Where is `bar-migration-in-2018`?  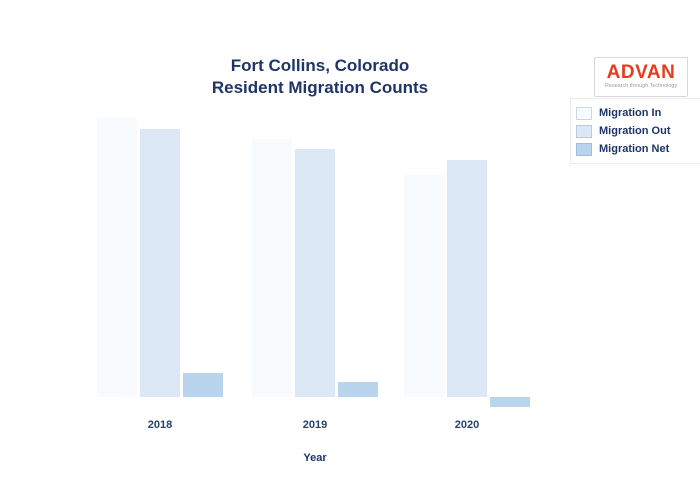
bar-migration-in-2018 is located at coordinates (117, 257).